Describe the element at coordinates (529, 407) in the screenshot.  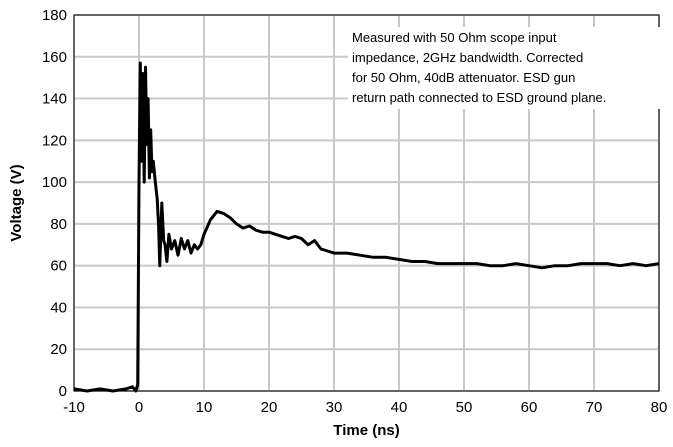
I see `x-tick-label: 60` at that location.